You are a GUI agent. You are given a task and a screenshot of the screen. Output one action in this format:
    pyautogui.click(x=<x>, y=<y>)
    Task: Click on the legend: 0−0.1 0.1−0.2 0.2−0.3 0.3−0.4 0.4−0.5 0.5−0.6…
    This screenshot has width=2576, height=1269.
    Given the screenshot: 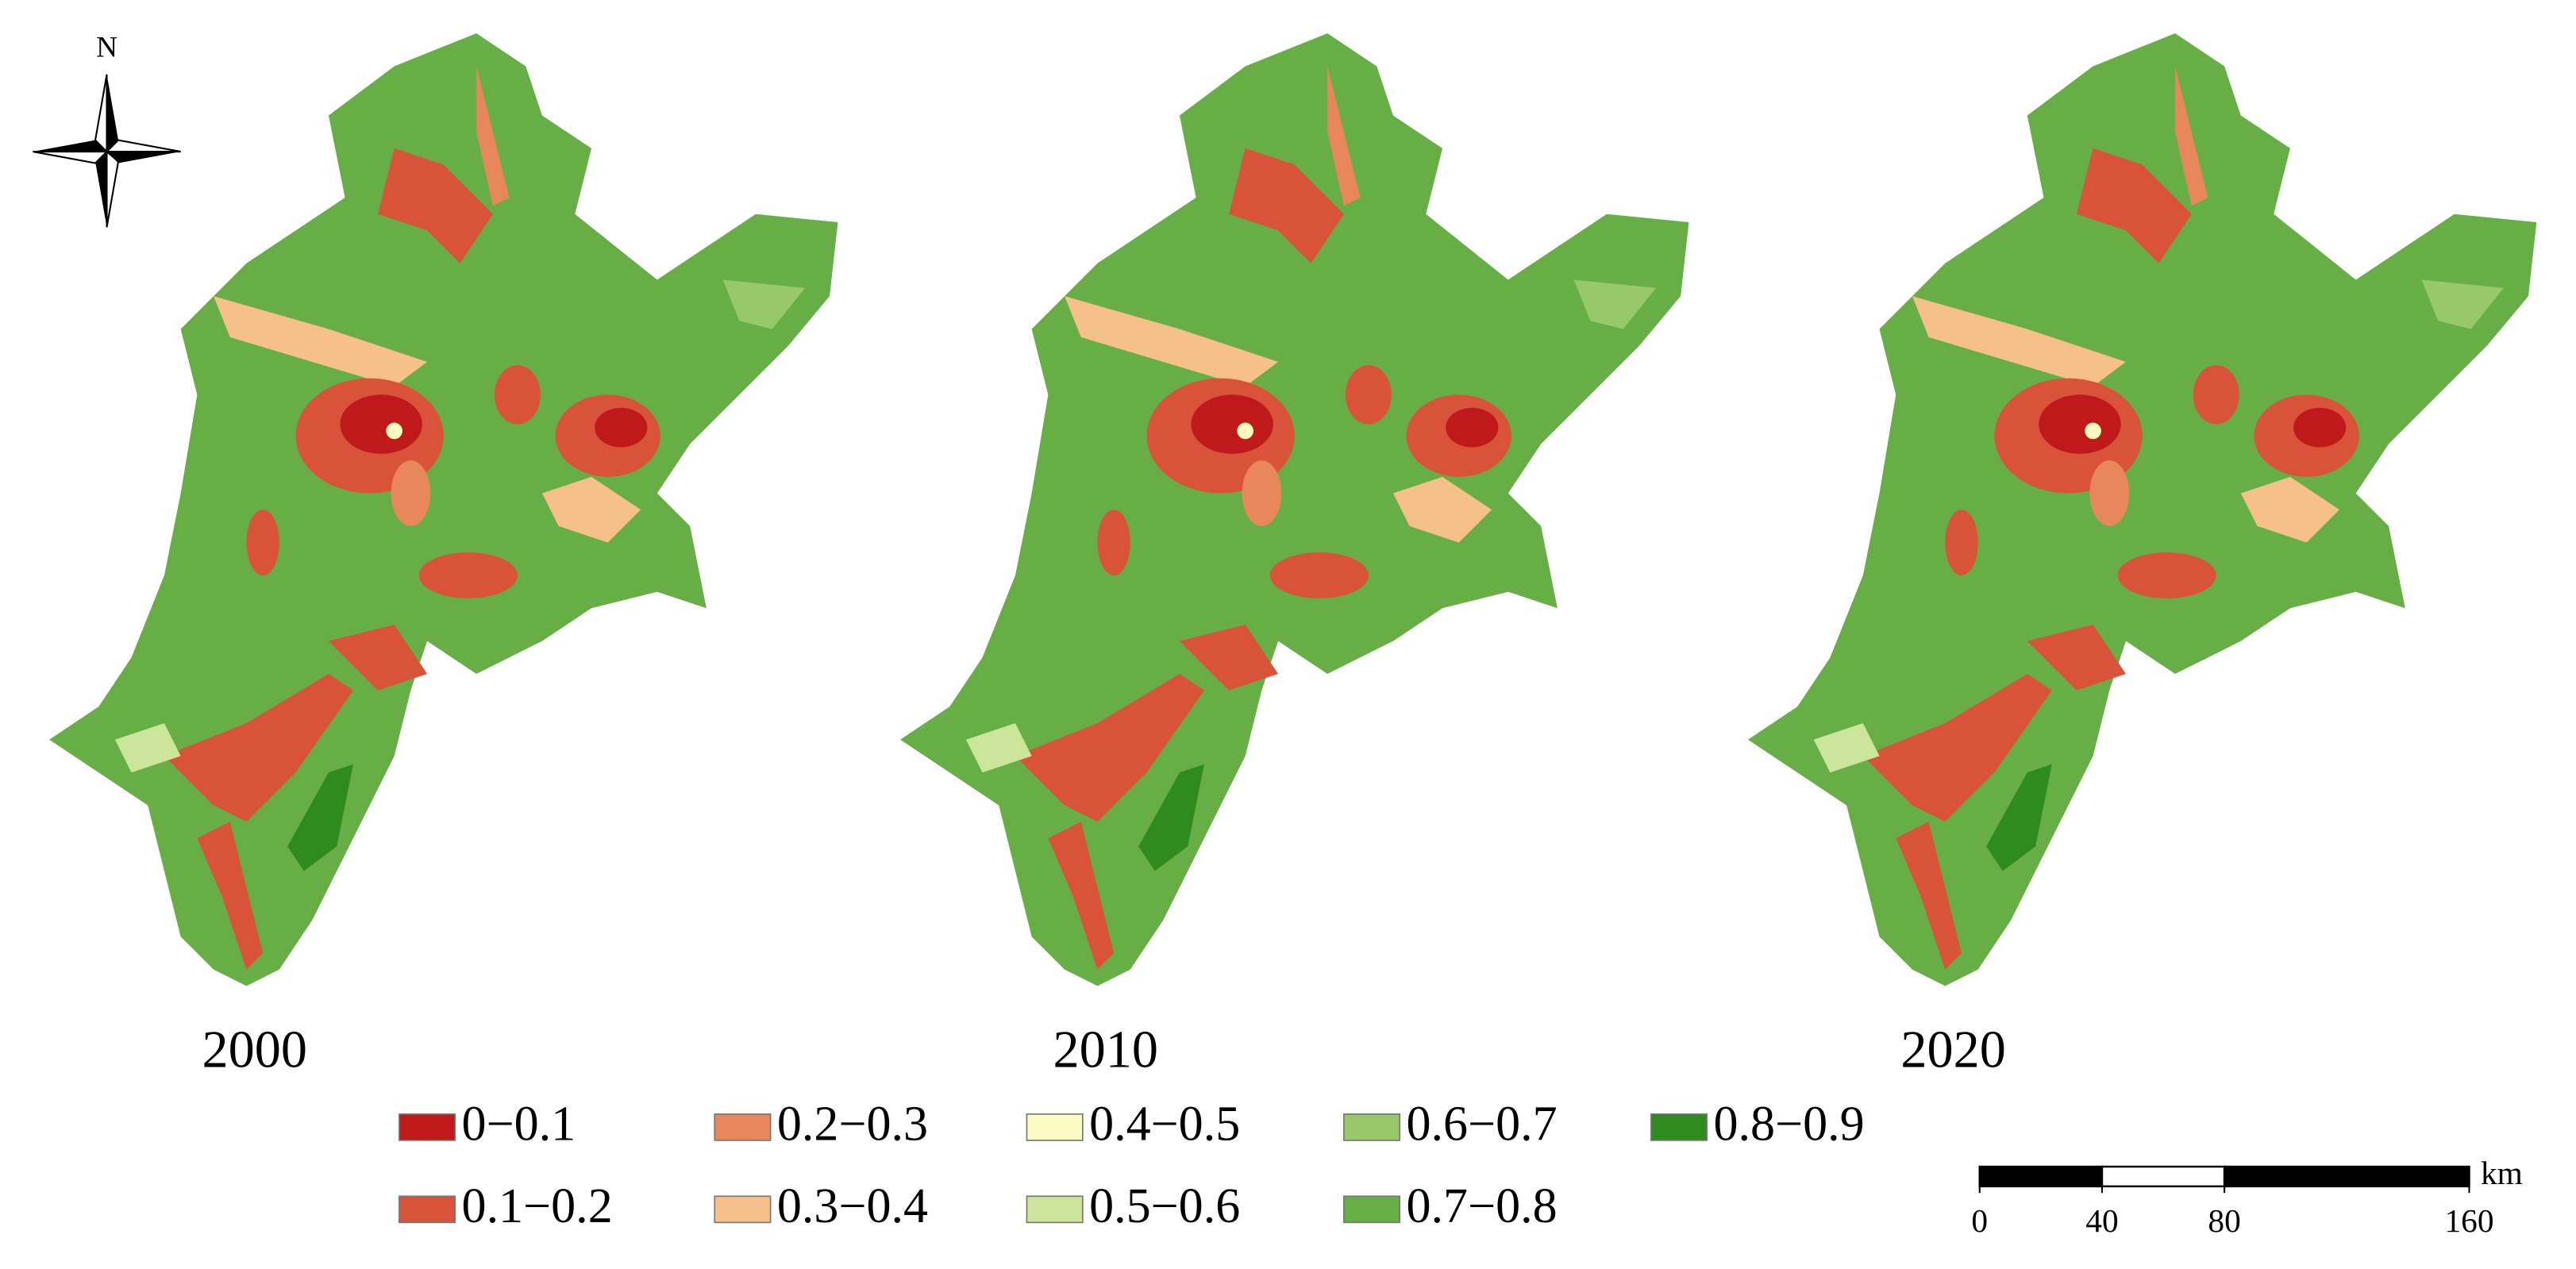 What is the action you would take?
    pyautogui.click(x=1132, y=1165)
    